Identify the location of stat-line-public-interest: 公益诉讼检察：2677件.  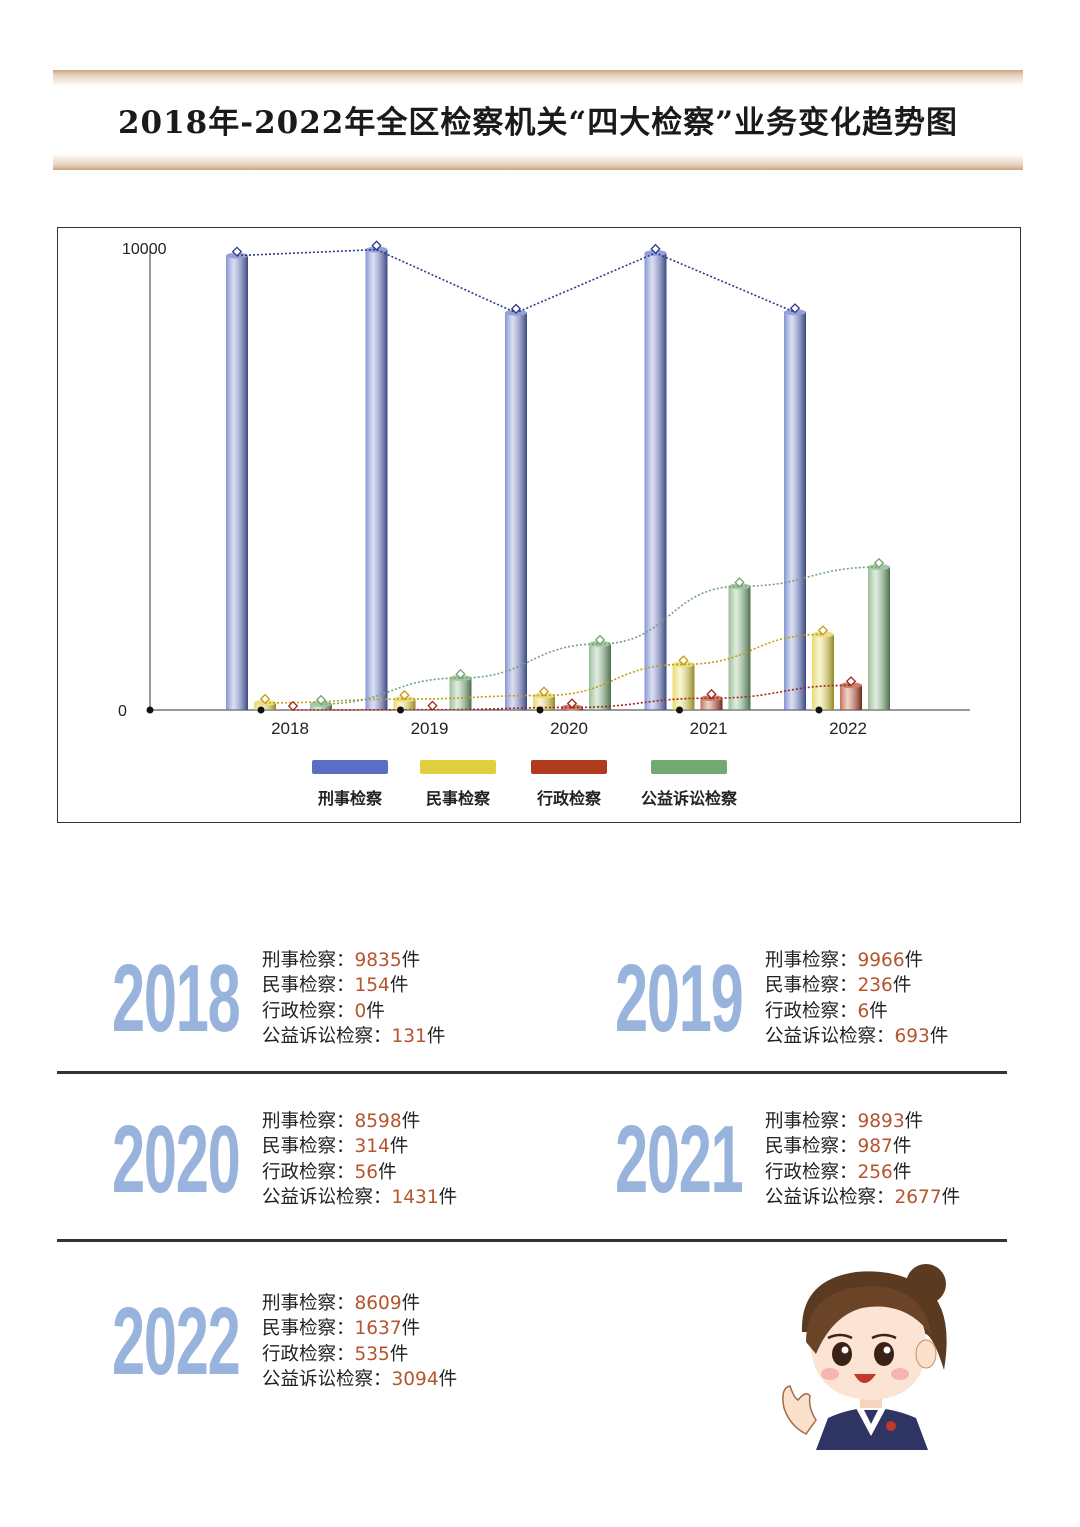
(863, 1197).